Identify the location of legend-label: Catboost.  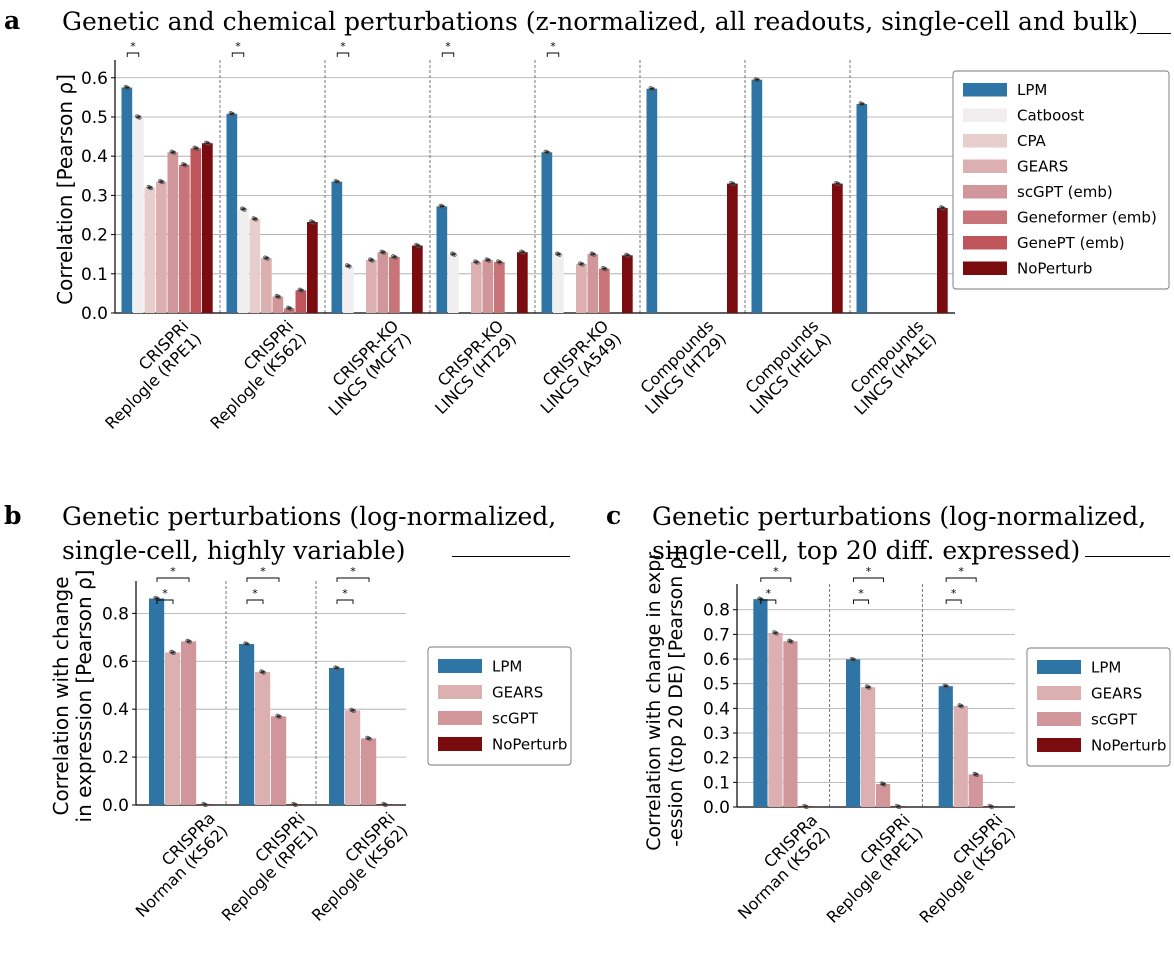
(1050, 116).